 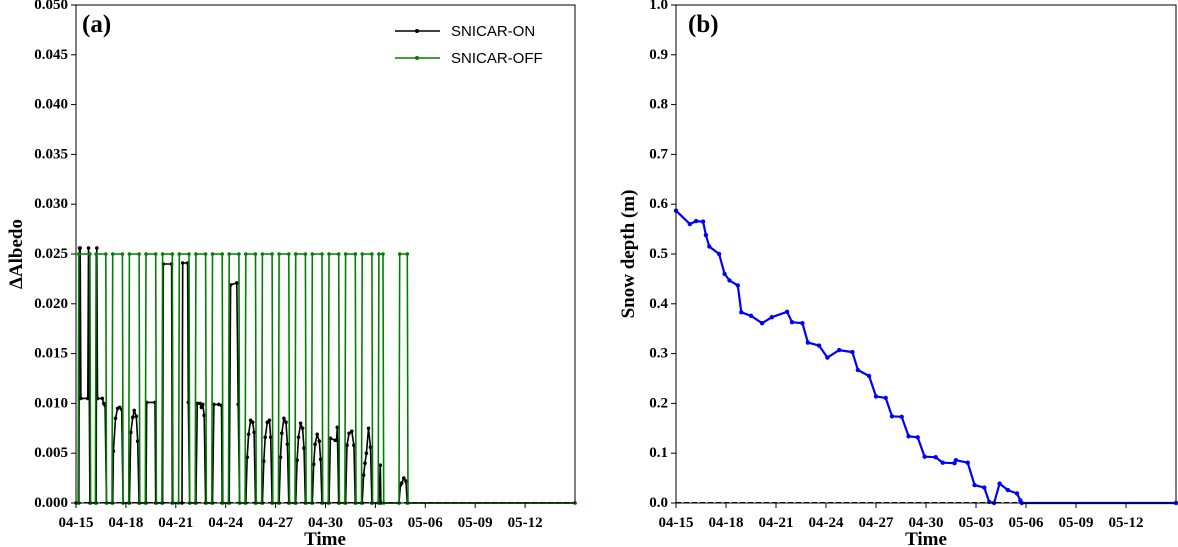 What do you see at coordinates (51, 254) in the screenshot?
I see `y-tick-label: 0.025` at bounding box center [51, 254].